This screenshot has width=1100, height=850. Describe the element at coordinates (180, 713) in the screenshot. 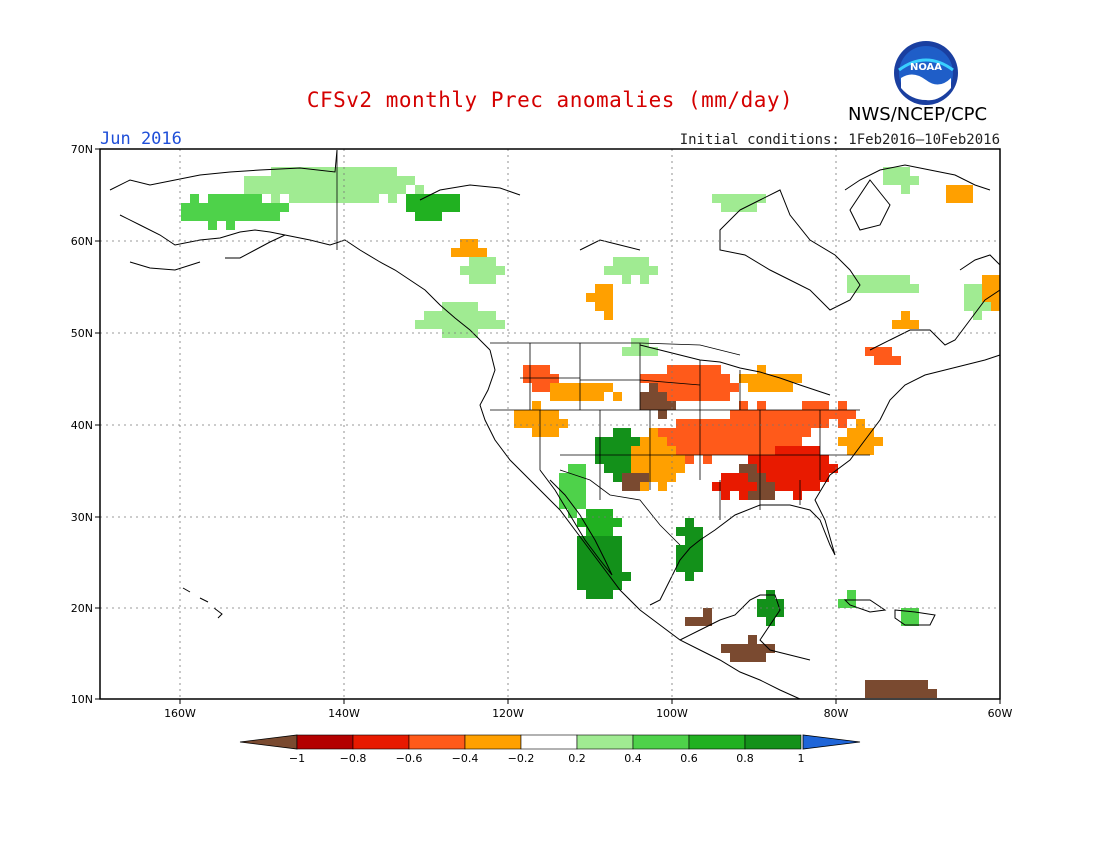

I see `lon-label: 160W` at that location.